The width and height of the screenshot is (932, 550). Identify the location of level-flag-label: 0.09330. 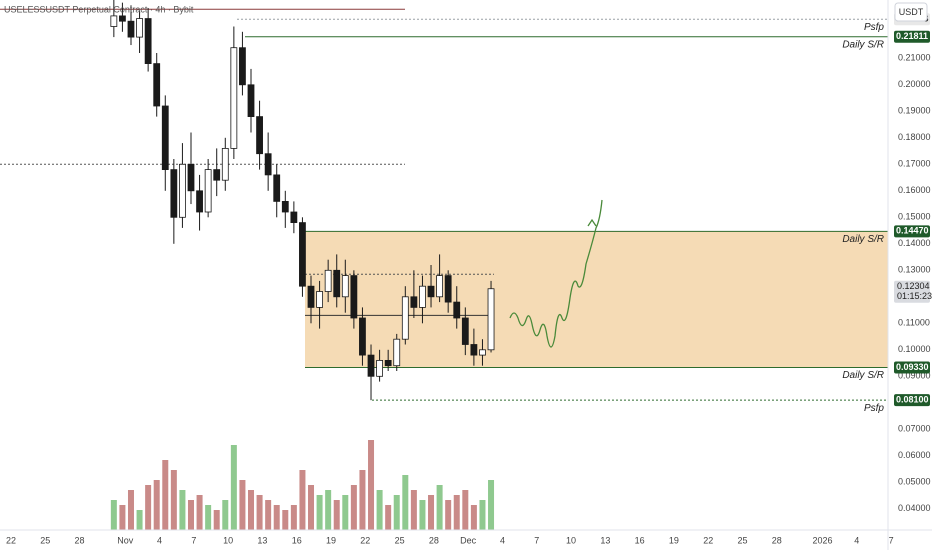
(912, 367).